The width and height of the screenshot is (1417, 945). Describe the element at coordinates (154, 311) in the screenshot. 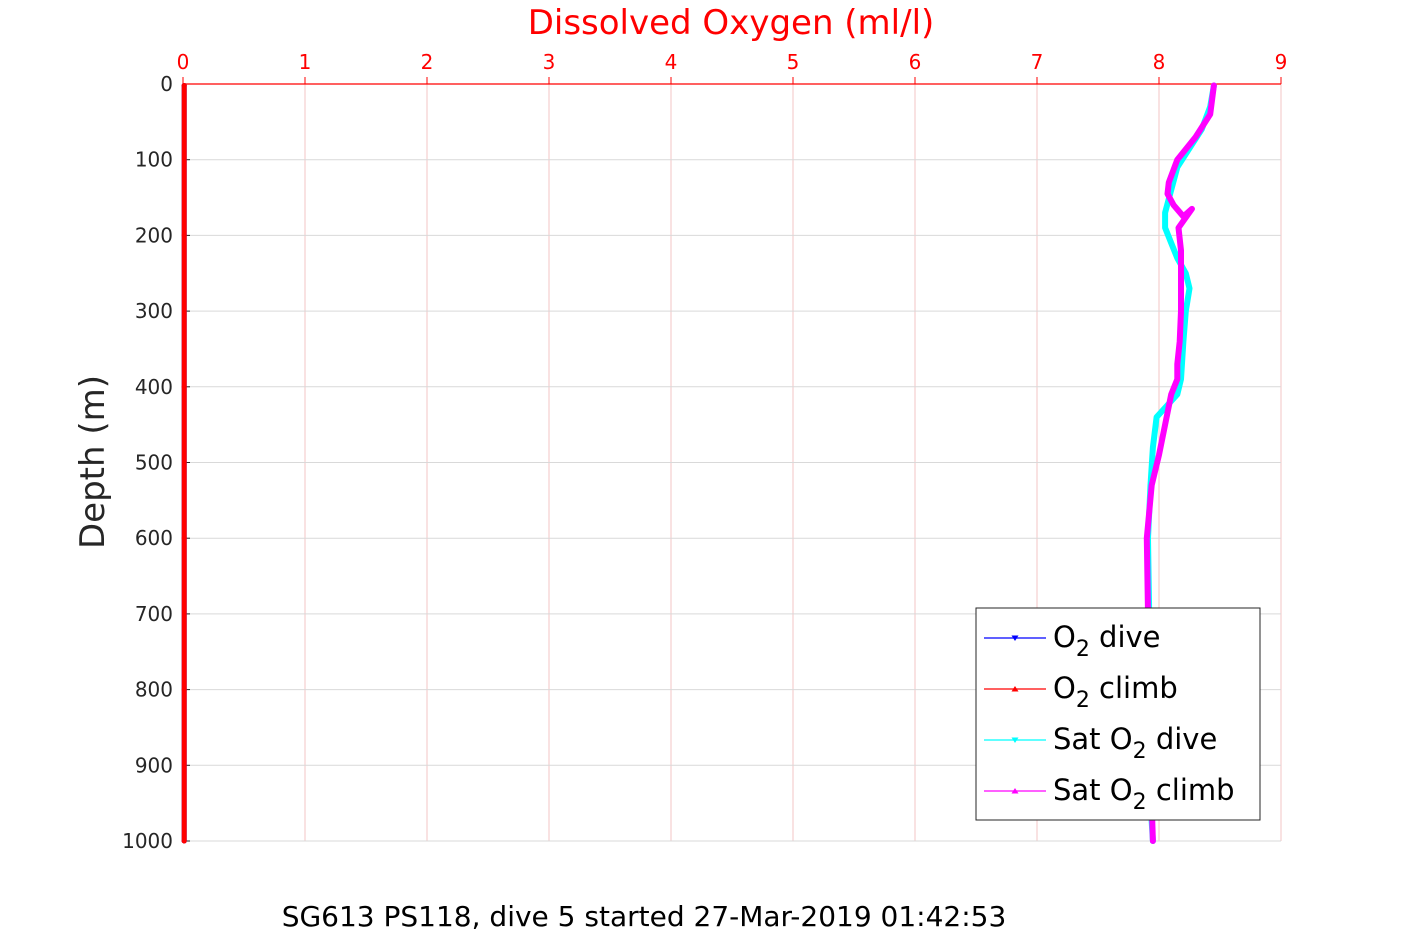

I see `y-tick-label: 300` at that location.